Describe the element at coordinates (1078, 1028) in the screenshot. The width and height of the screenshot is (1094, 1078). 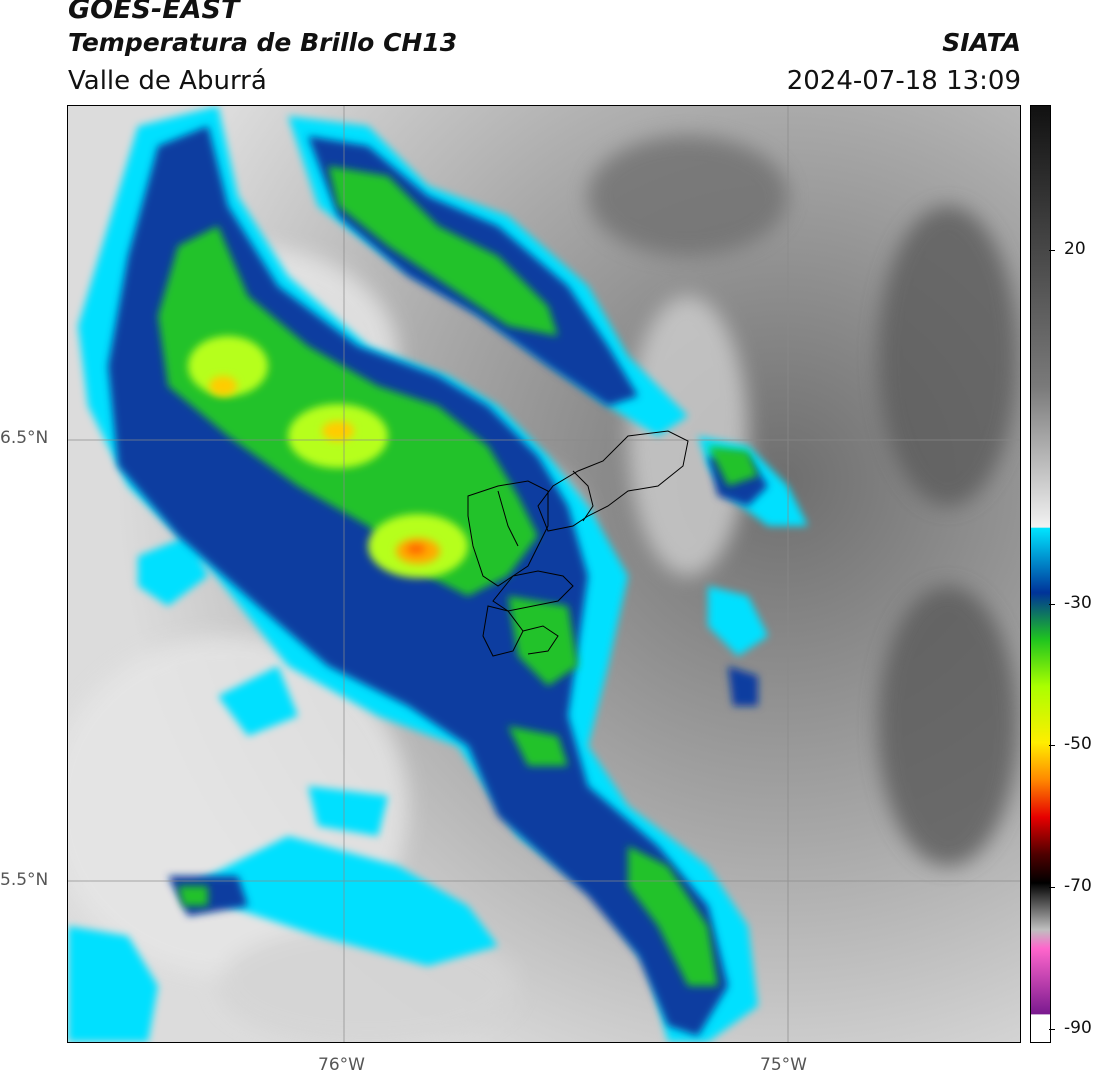
I see `colorbar-label-minus90: -90` at that location.